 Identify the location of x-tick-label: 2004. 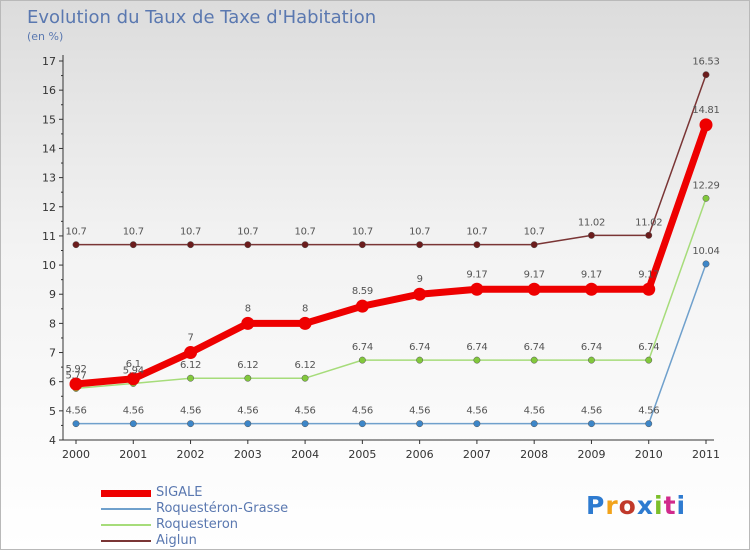
(305, 454).